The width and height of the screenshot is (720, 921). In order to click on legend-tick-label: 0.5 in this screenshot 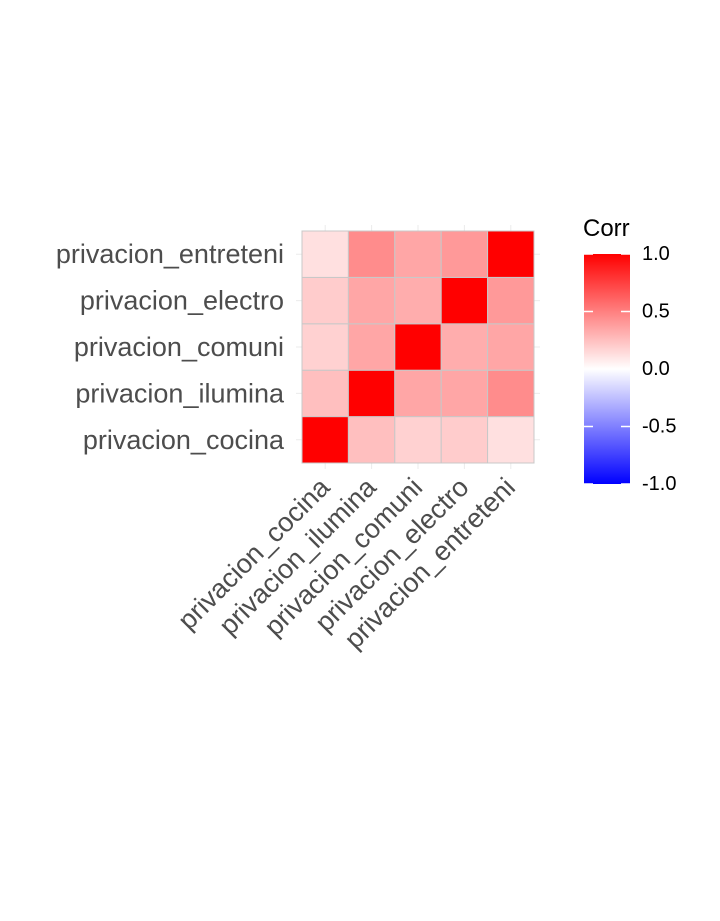, I will do `click(656, 312)`.